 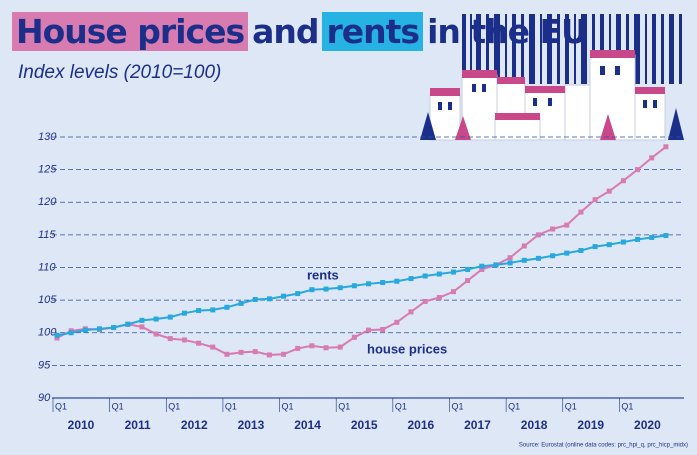 What do you see at coordinates (47, 267) in the screenshot?
I see `y-tick-label: 110` at bounding box center [47, 267].